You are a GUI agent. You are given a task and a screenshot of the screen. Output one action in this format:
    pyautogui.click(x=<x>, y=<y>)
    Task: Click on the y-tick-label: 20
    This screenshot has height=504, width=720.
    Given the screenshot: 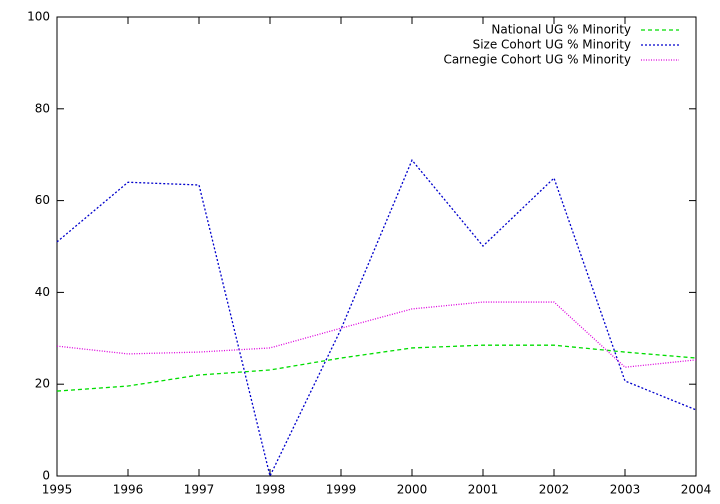 What is the action you would take?
    pyautogui.click(x=42, y=384)
    